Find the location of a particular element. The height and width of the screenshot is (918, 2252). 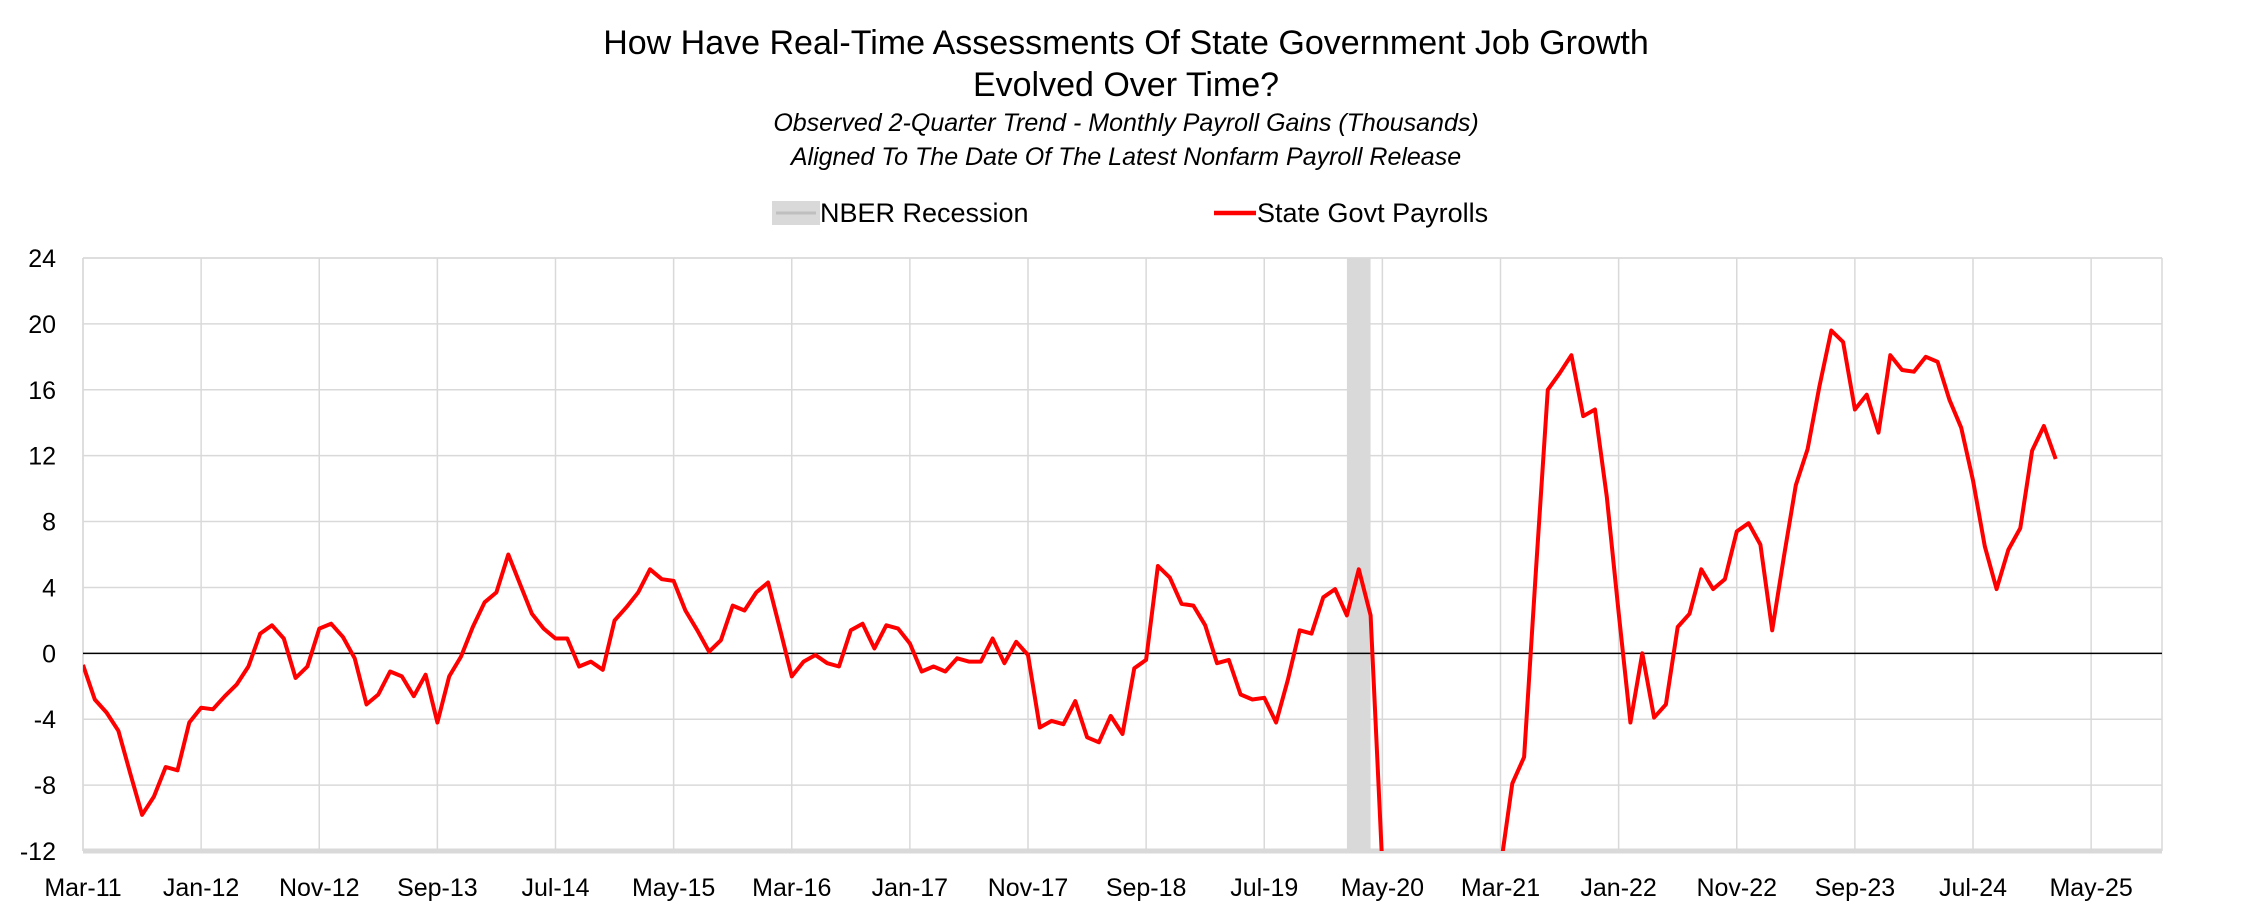

y-tick-label: -4 is located at coordinates (45, 720).